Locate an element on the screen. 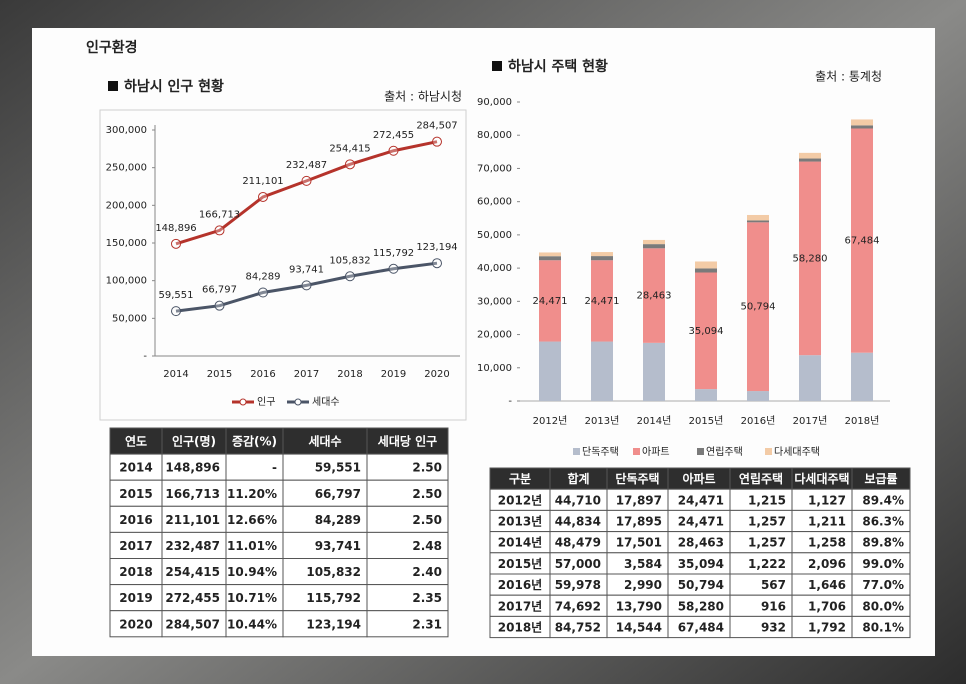 This screenshot has height=688, width=966. table-text: 11.01% is located at coordinates (252, 546).